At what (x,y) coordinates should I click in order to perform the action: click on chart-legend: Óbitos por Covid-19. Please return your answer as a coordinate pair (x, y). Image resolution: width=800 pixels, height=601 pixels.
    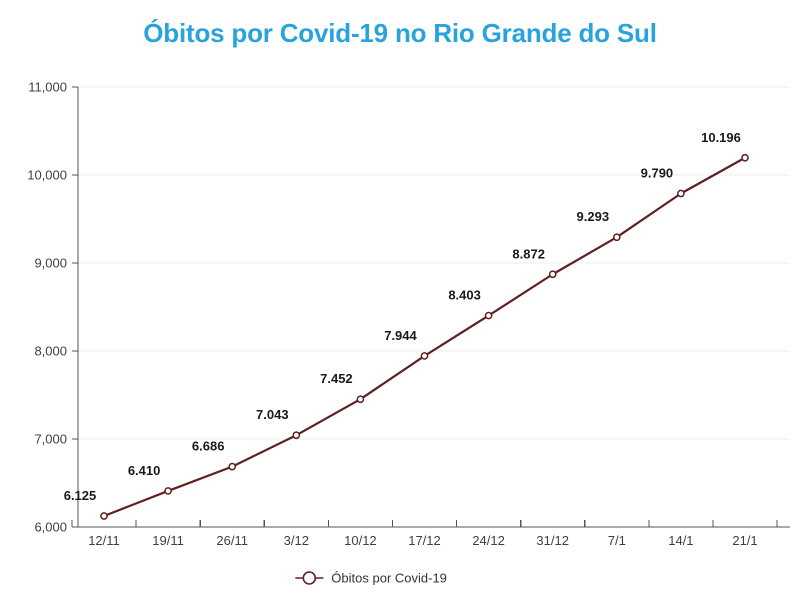
    Looking at the image, I should click on (371, 578).